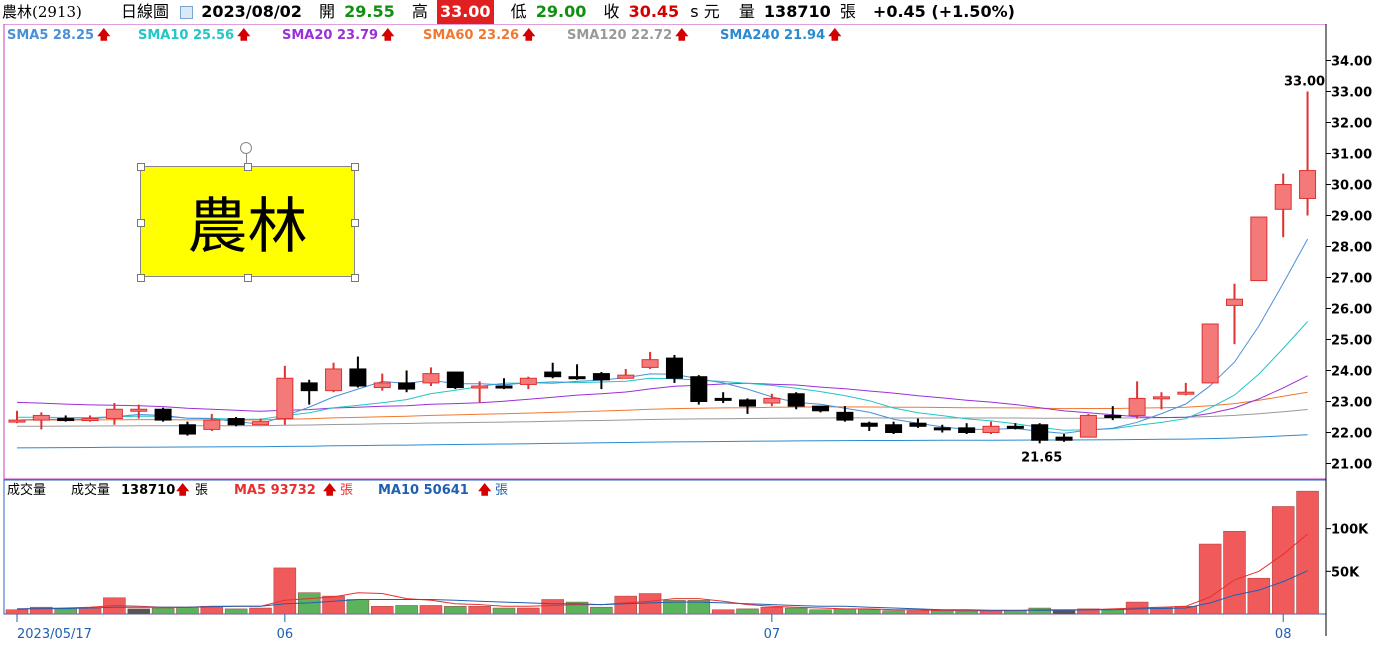  What do you see at coordinates (369, 11) in the screenshot?
I see `open-value: 29.55` at bounding box center [369, 11].